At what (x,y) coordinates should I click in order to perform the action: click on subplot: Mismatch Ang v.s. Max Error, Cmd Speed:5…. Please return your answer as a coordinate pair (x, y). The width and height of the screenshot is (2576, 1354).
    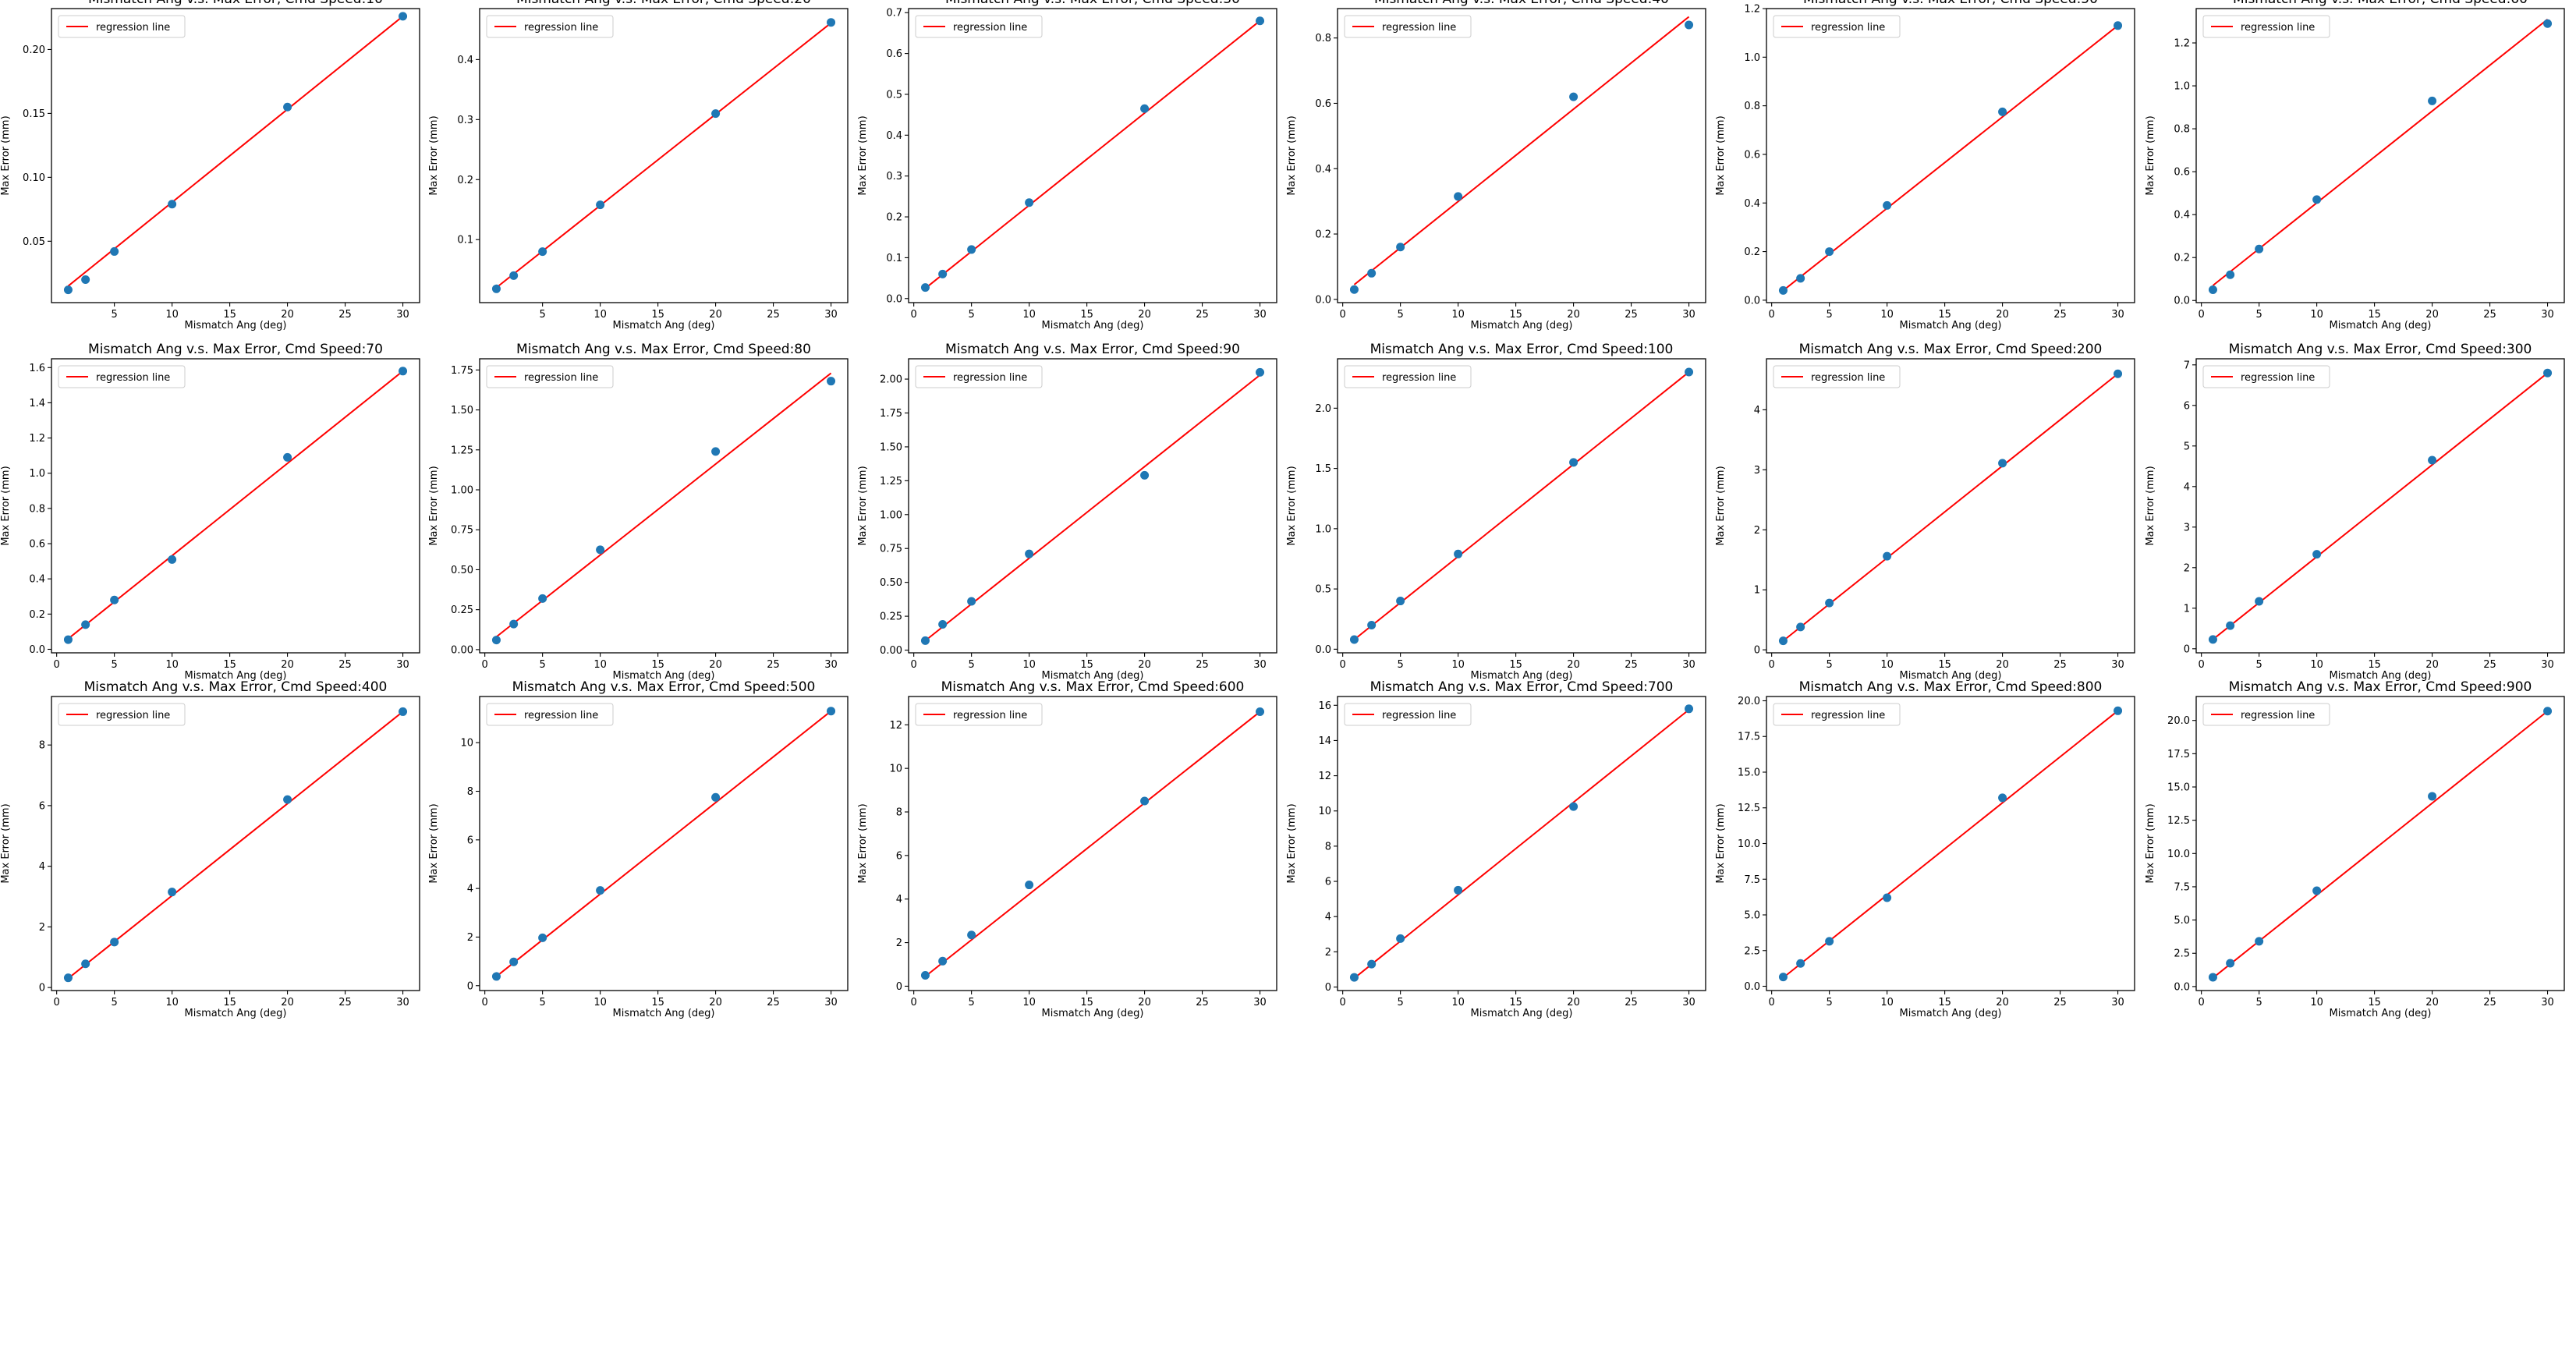
    Looking at the image, I should click on (638, 849).